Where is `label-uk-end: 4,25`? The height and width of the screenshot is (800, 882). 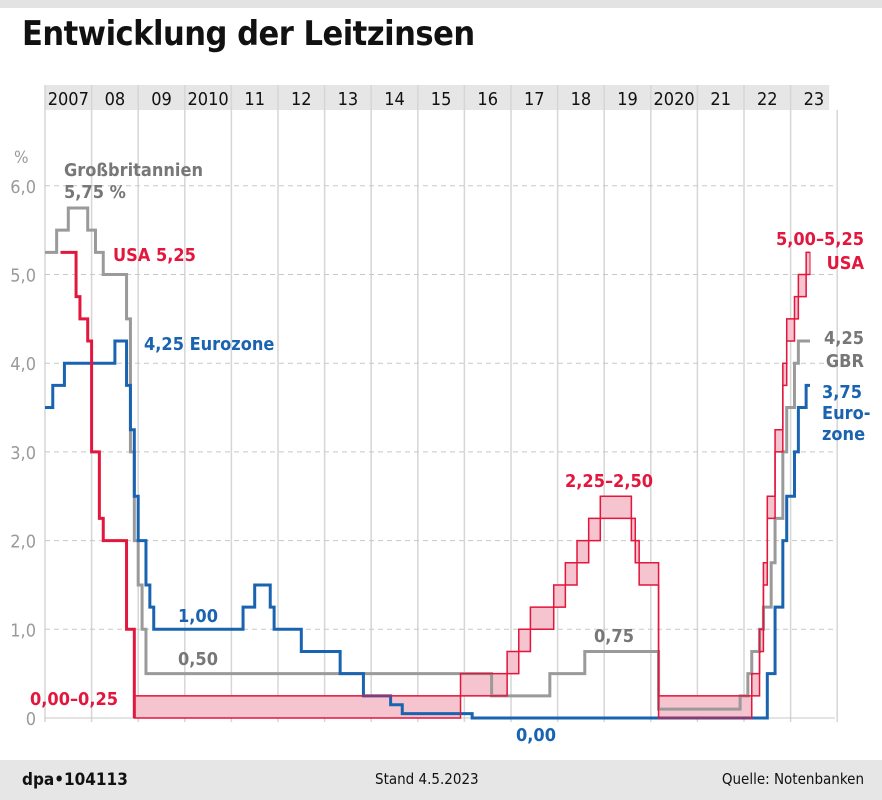
label-uk-end: 4,25 is located at coordinates (844, 338).